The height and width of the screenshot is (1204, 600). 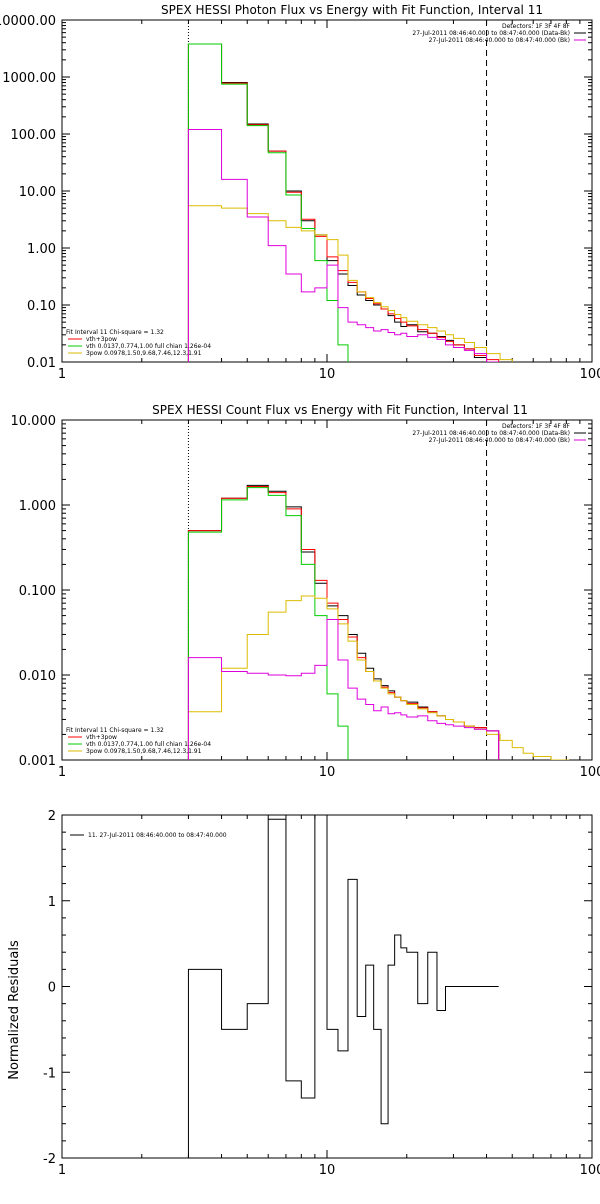 I want to click on y-tick-label: 1.000, so click(x=37, y=506).